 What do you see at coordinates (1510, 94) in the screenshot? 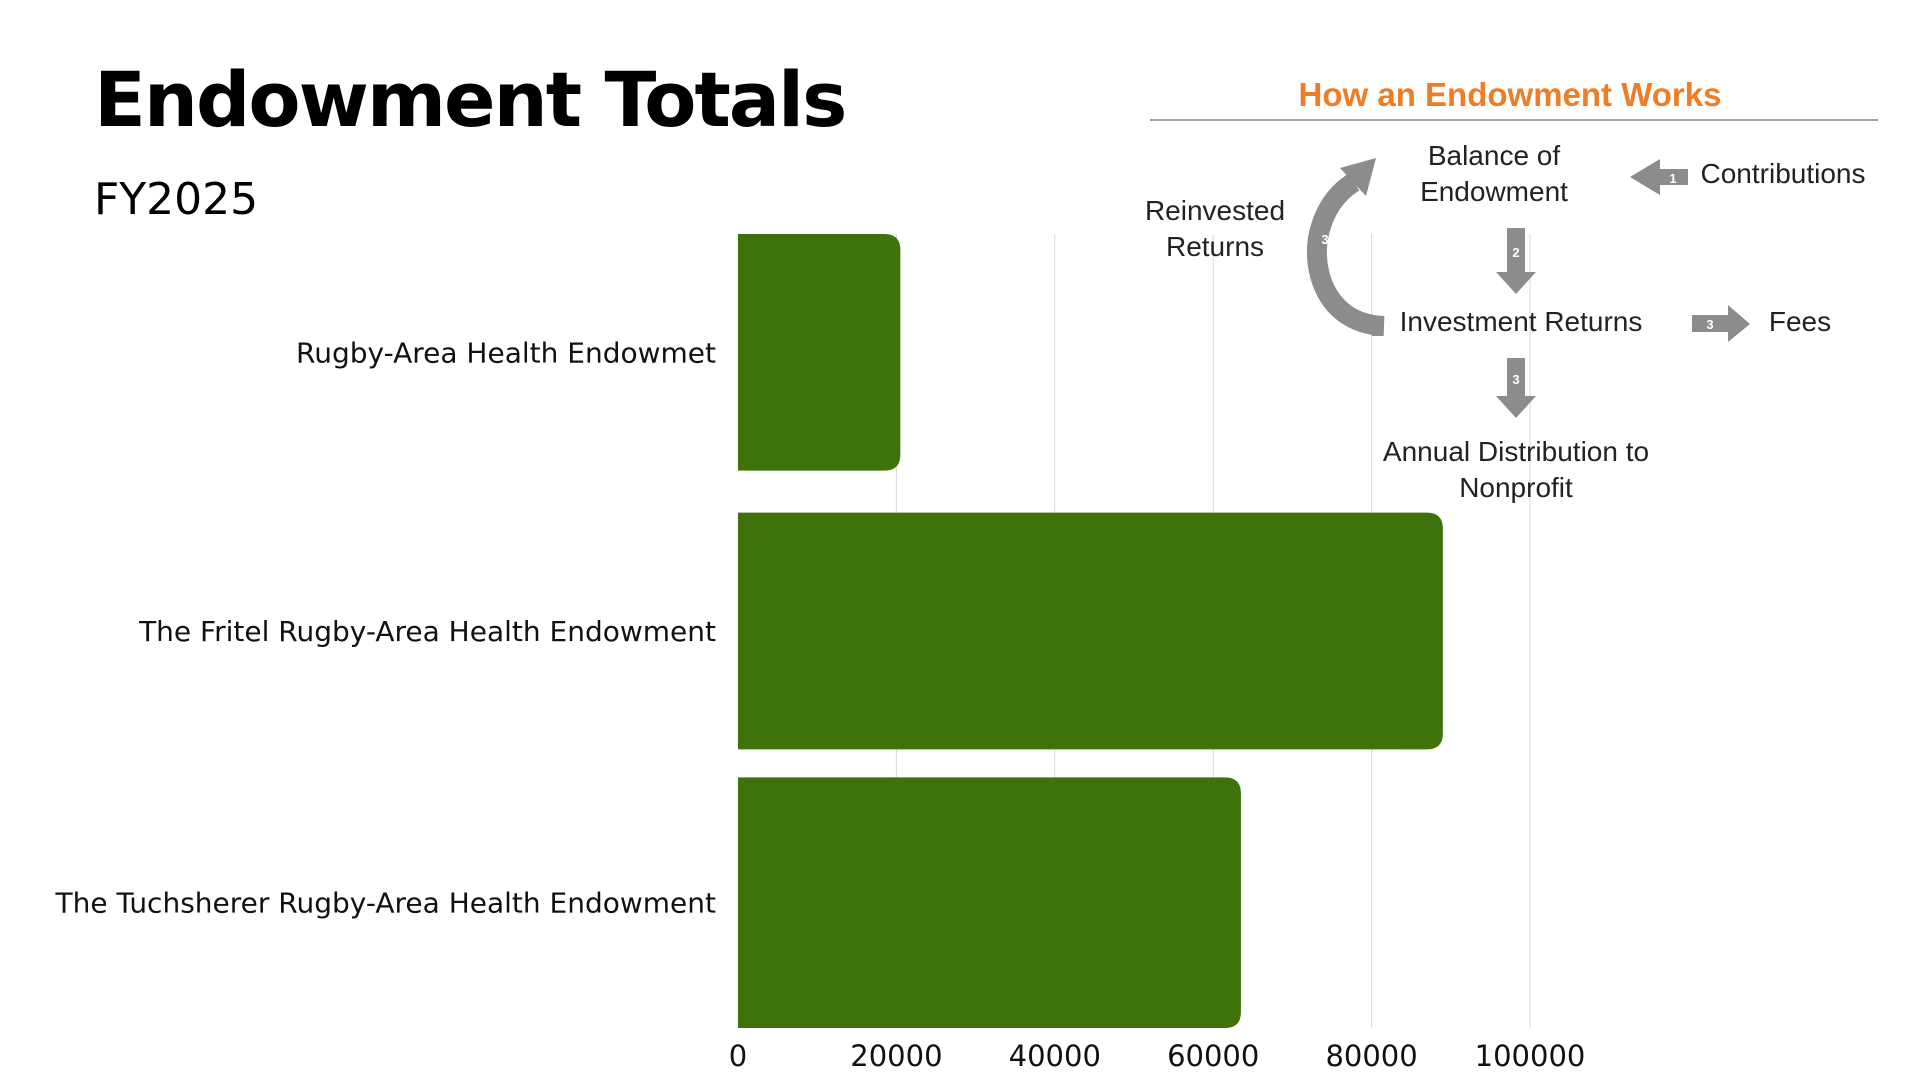
I see `diagram-heading: How an Endowment Works` at bounding box center [1510, 94].